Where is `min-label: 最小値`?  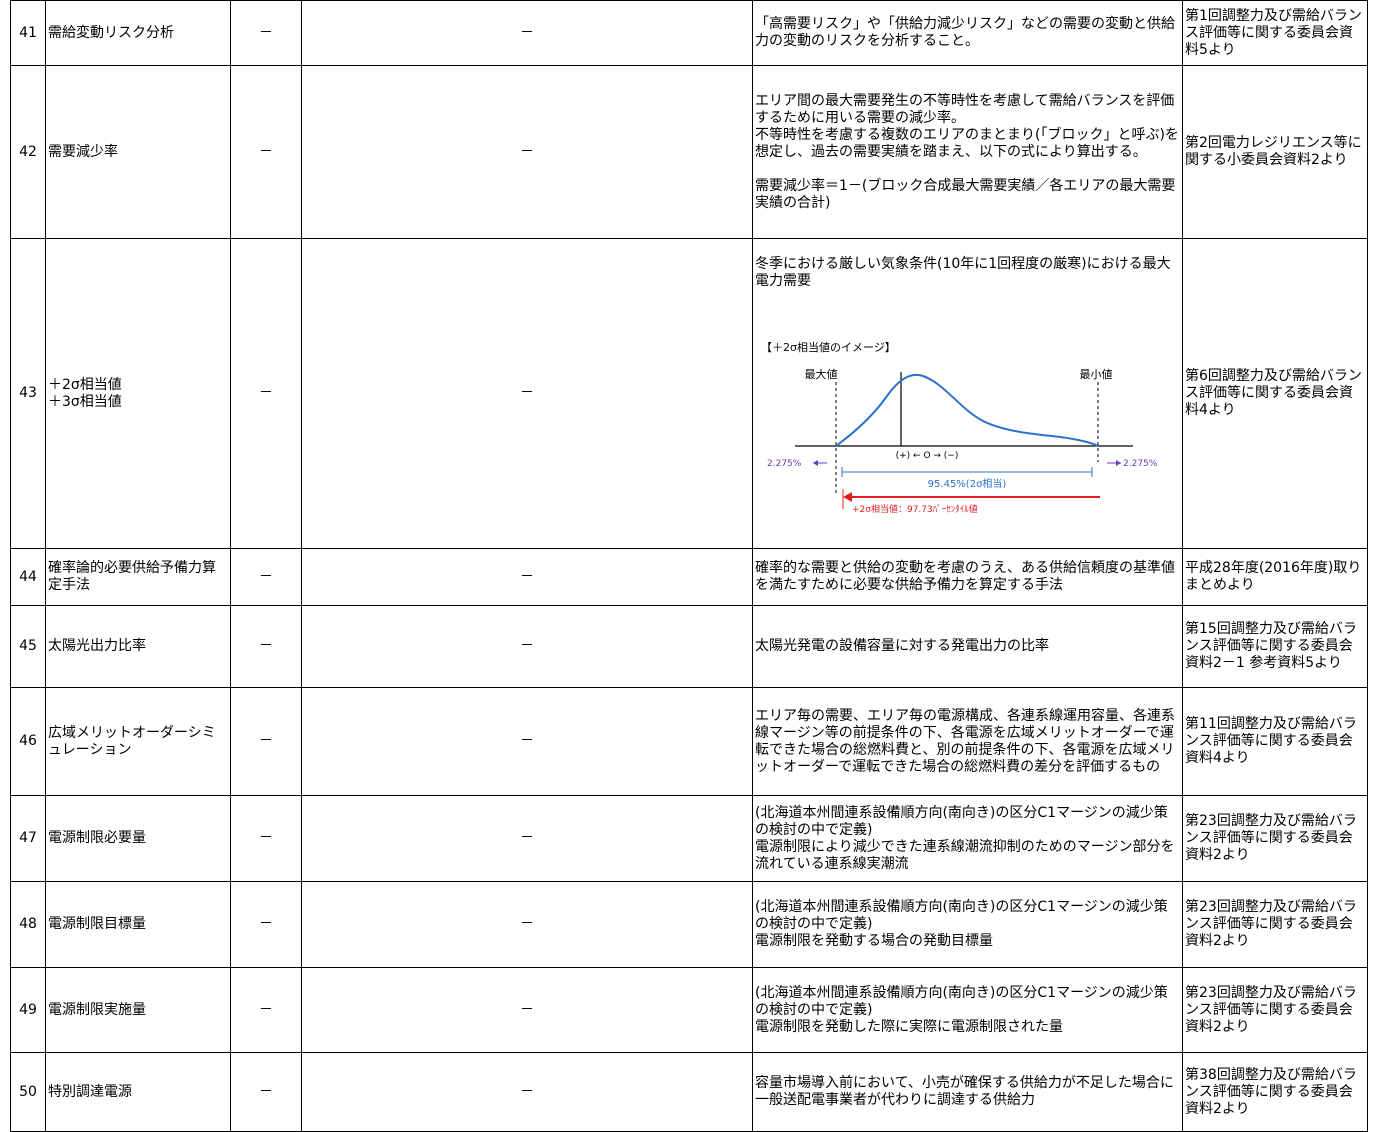 min-label: 最小値 is located at coordinates (1096, 374).